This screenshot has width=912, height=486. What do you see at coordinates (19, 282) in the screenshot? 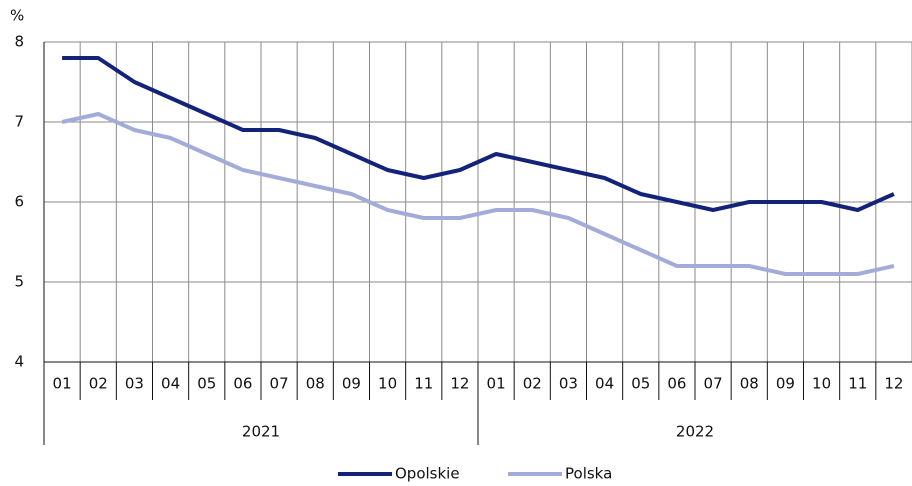
I see `y-tick-label: 5` at bounding box center [19, 282].